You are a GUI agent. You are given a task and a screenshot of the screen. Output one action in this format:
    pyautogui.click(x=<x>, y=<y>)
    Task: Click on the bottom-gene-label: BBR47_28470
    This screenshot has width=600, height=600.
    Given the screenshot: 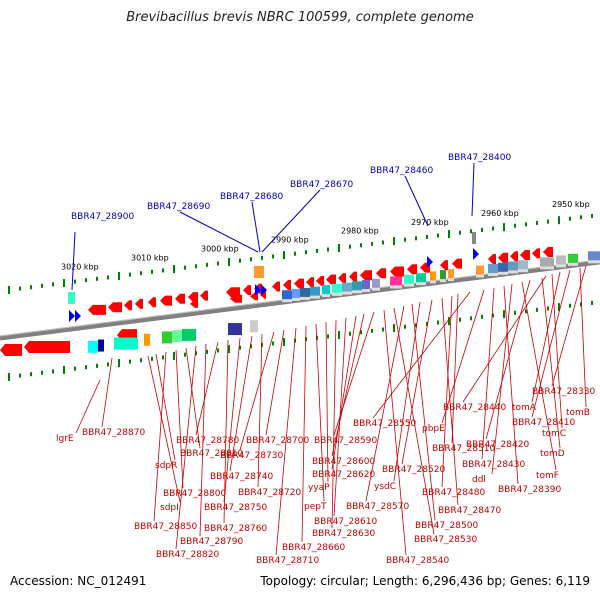 What is the action you would take?
    pyautogui.click(x=469, y=511)
    